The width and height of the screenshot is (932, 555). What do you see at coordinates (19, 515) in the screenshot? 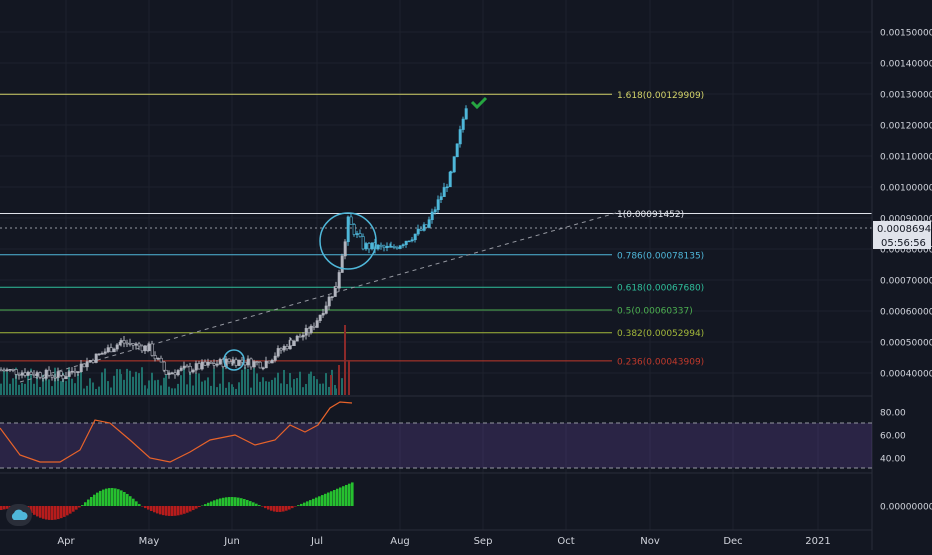
I see `tradingview-logo` at bounding box center [19, 515].